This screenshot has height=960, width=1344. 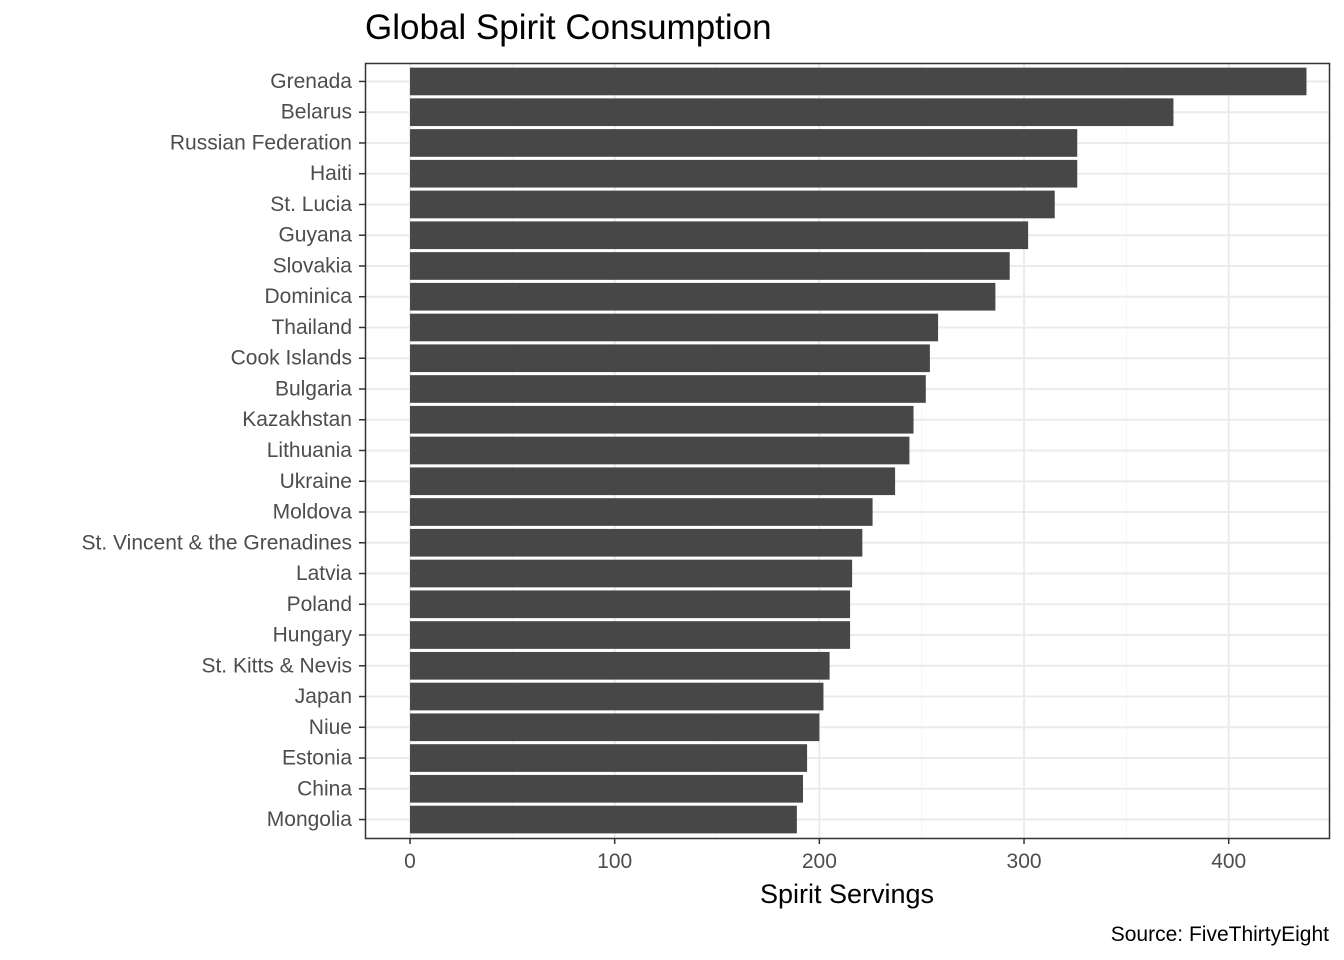 What do you see at coordinates (313, 512) in the screenshot?
I see `y-tick-label: Moldova` at bounding box center [313, 512].